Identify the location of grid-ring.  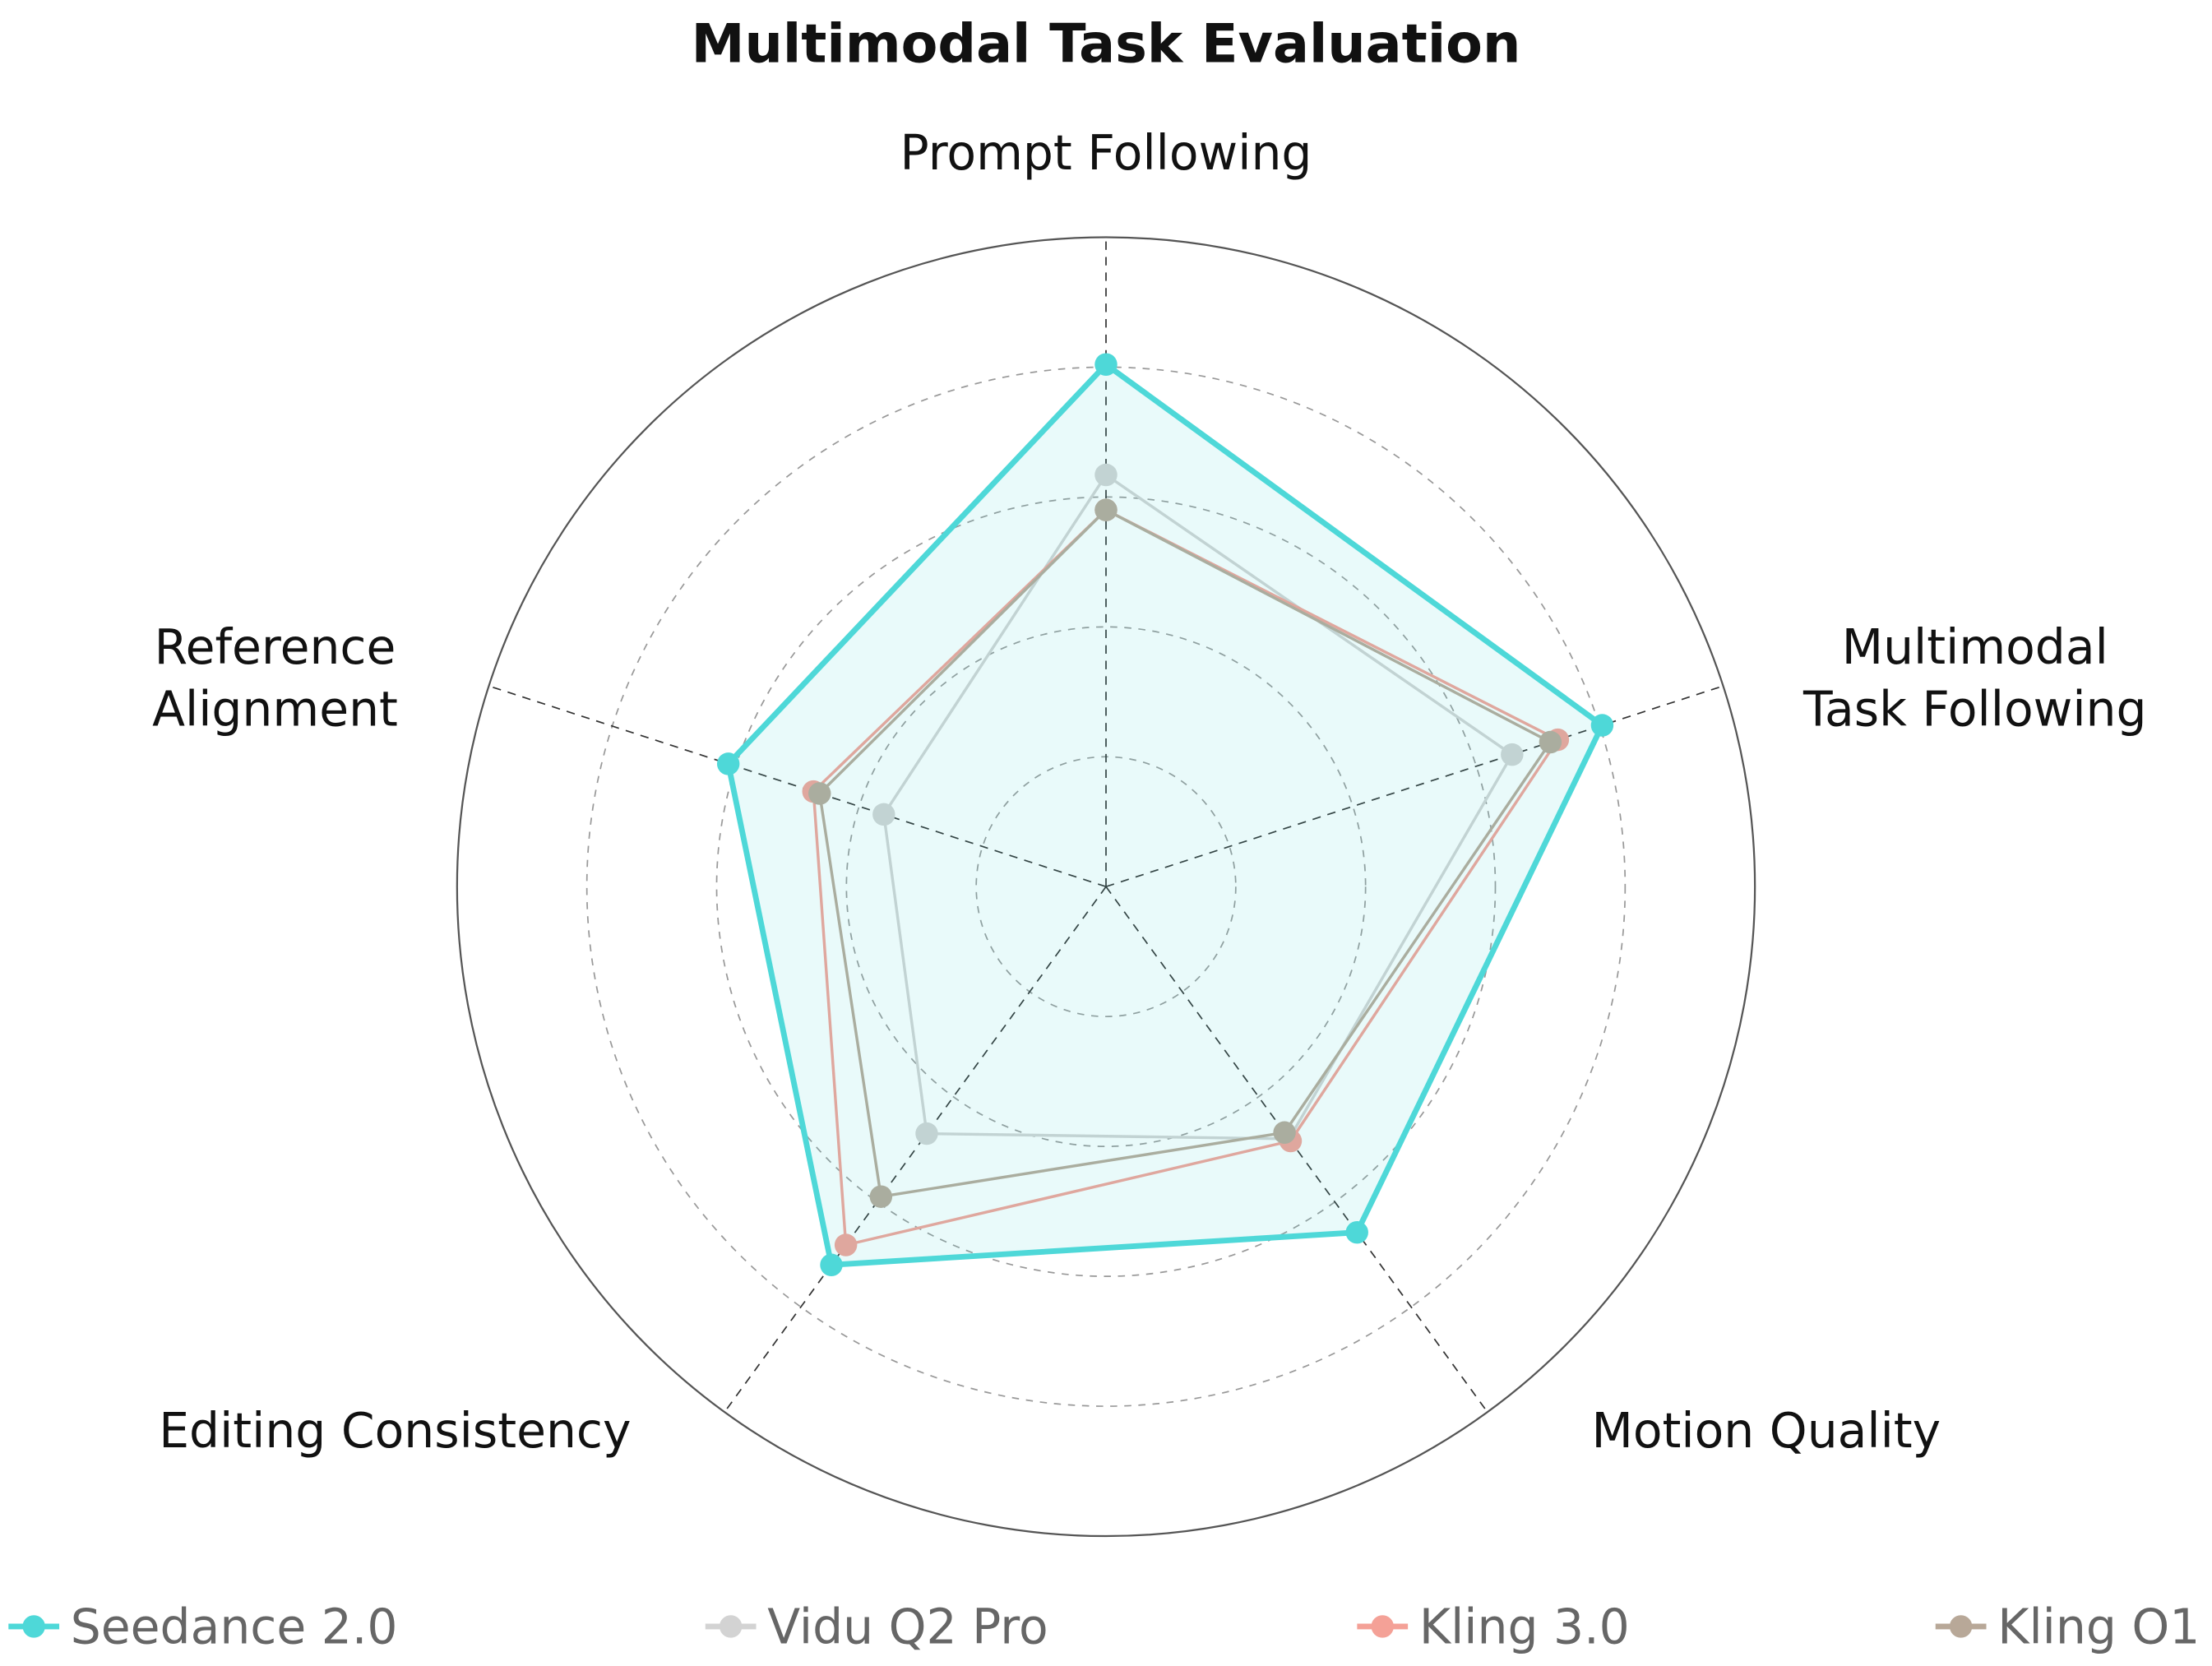
(1106, 887).